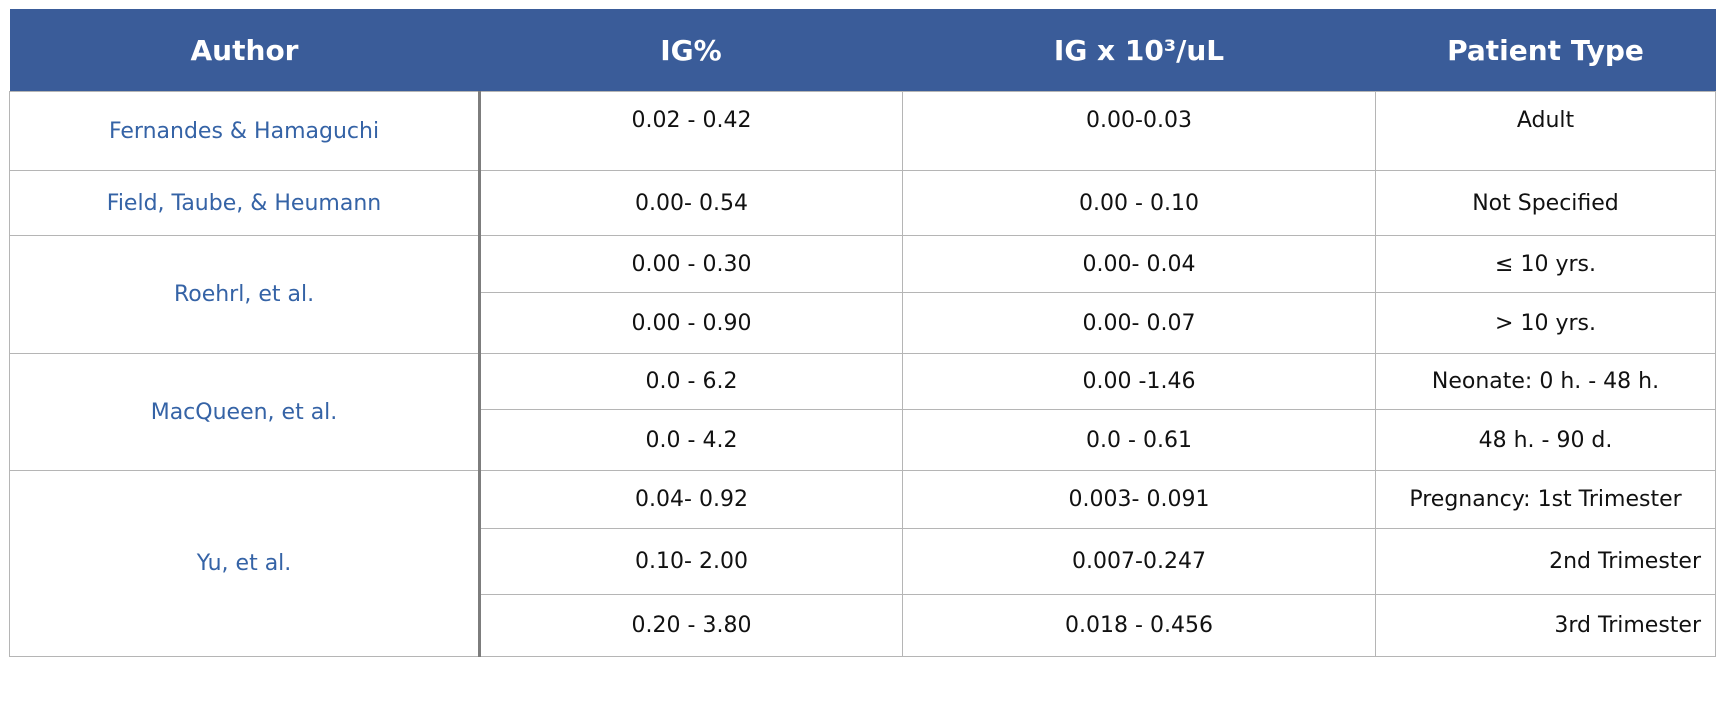 This screenshot has height=722, width=1724. What do you see at coordinates (1139, 323) in the screenshot?
I see `value-cell: 0.00- 0.07` at bounding box center [1139, 323].